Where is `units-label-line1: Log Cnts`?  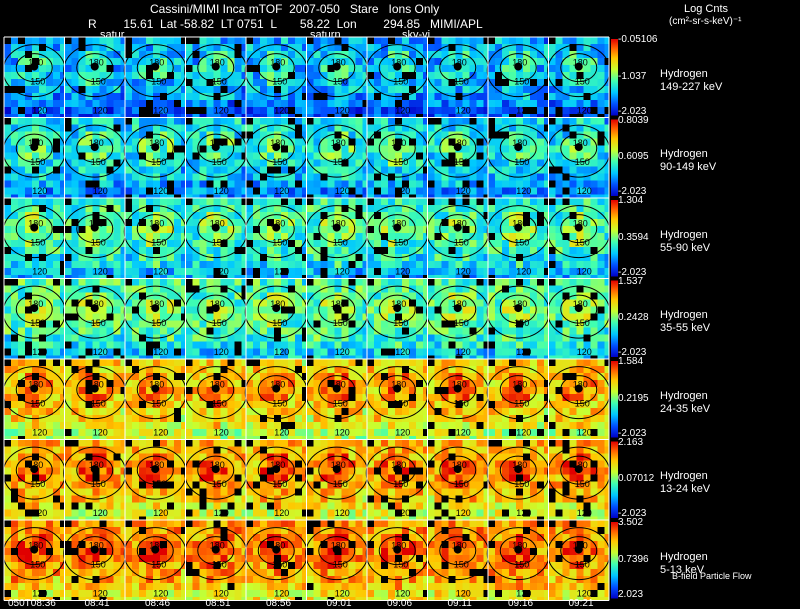 units-label-line1: Log Cnts is located at coordinates (706, 9).